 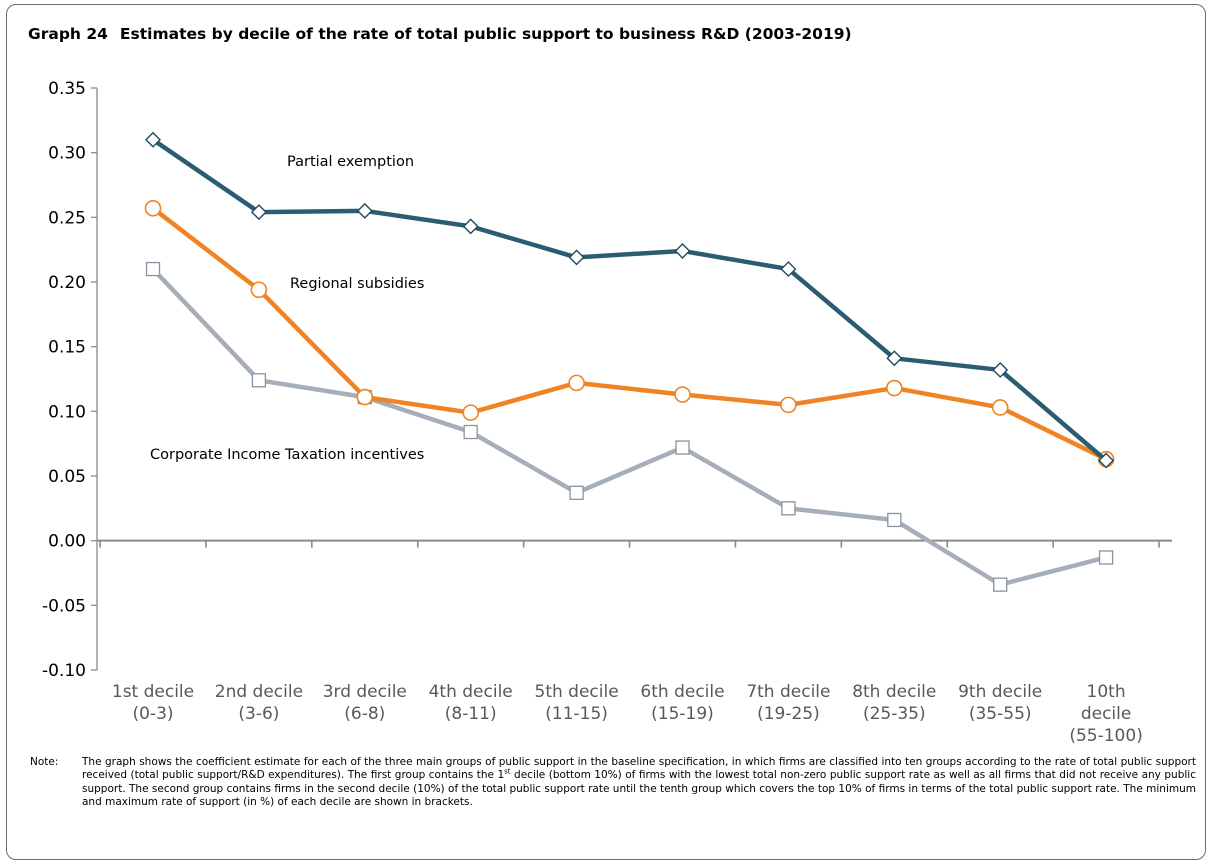 What do you see at coordinates (259, 703) in the screenshot?
I see `x-tick-label: 2nd decile (3-6)` at bounding box center [259, 703].